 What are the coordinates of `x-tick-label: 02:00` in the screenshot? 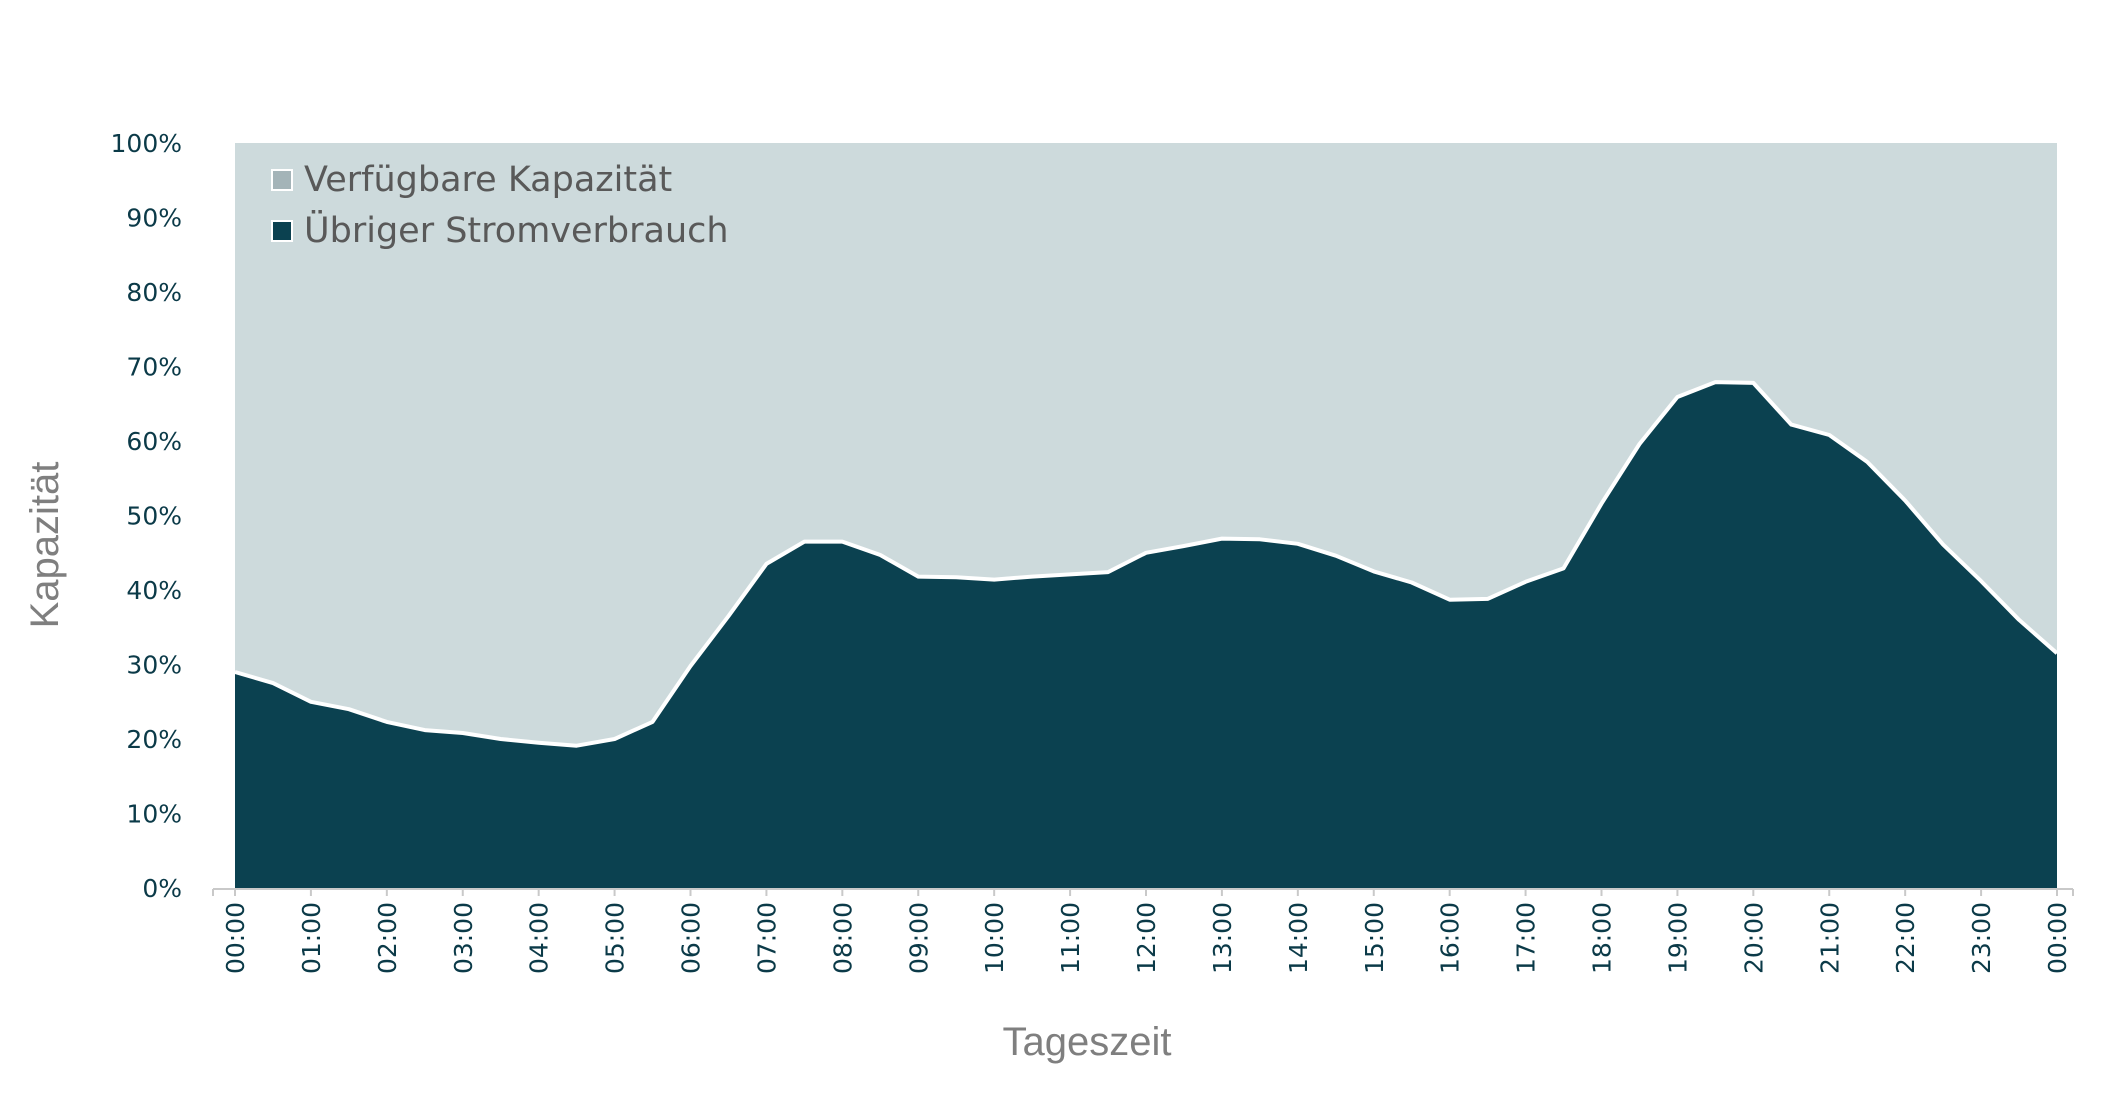 It's located at (387, 938).